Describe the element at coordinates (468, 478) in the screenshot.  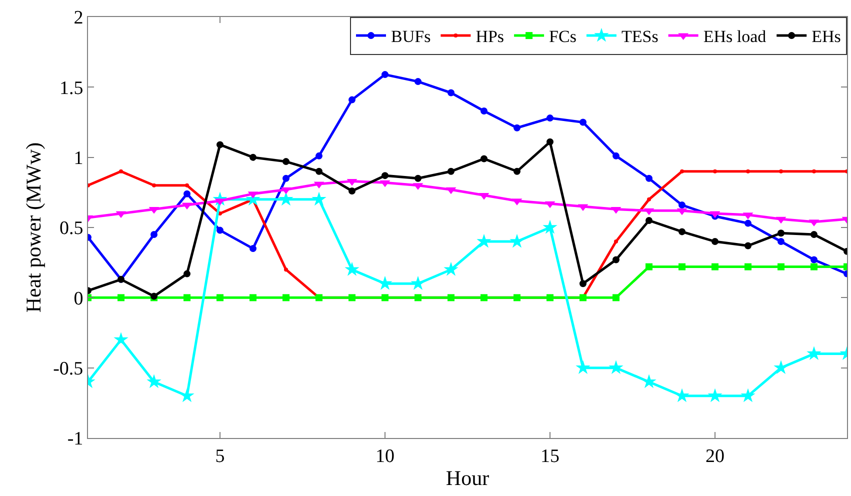
I see `x-axis-title: Hour` at that location.